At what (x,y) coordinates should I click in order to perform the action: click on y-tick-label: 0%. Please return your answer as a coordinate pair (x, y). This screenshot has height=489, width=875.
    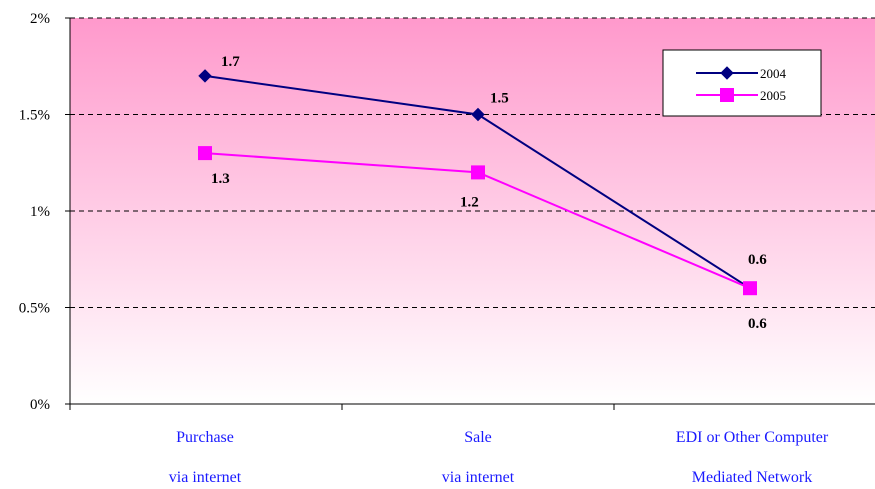
    Looking at the image, I should click on (40, 405).